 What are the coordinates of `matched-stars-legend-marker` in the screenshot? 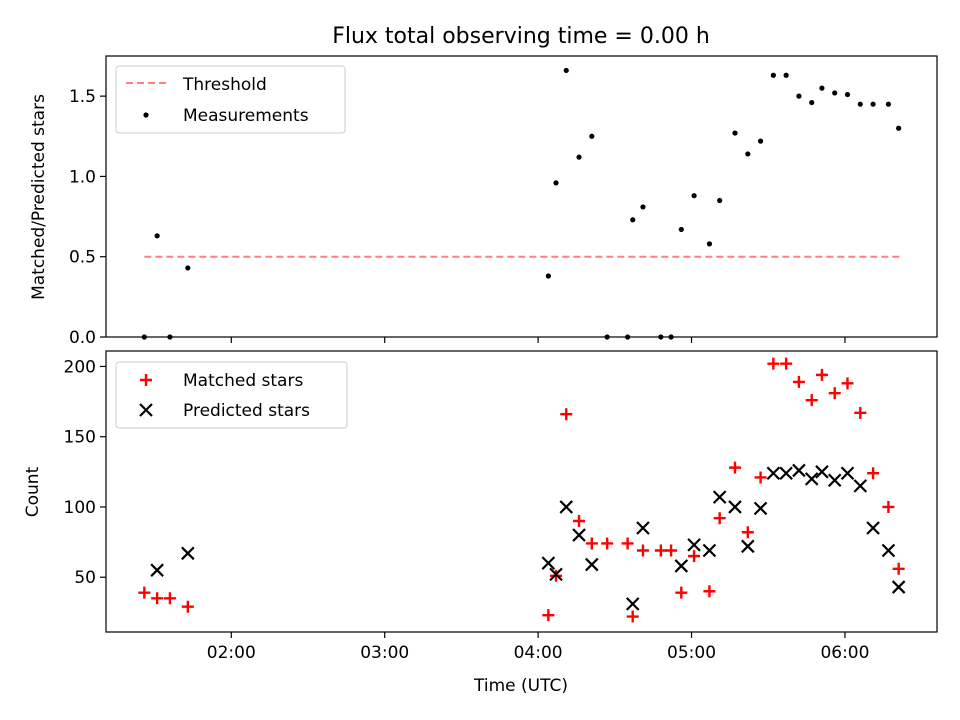 It's located at (146, 380).